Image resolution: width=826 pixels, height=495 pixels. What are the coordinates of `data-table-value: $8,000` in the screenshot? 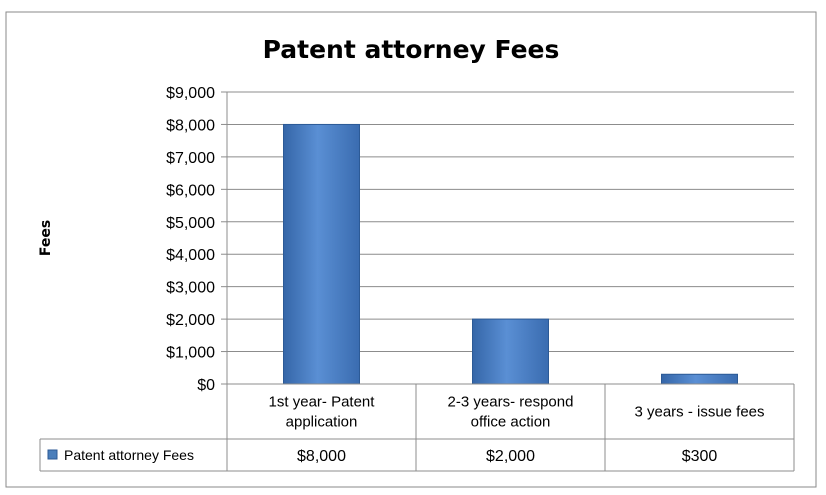 It's located at (321, 456).